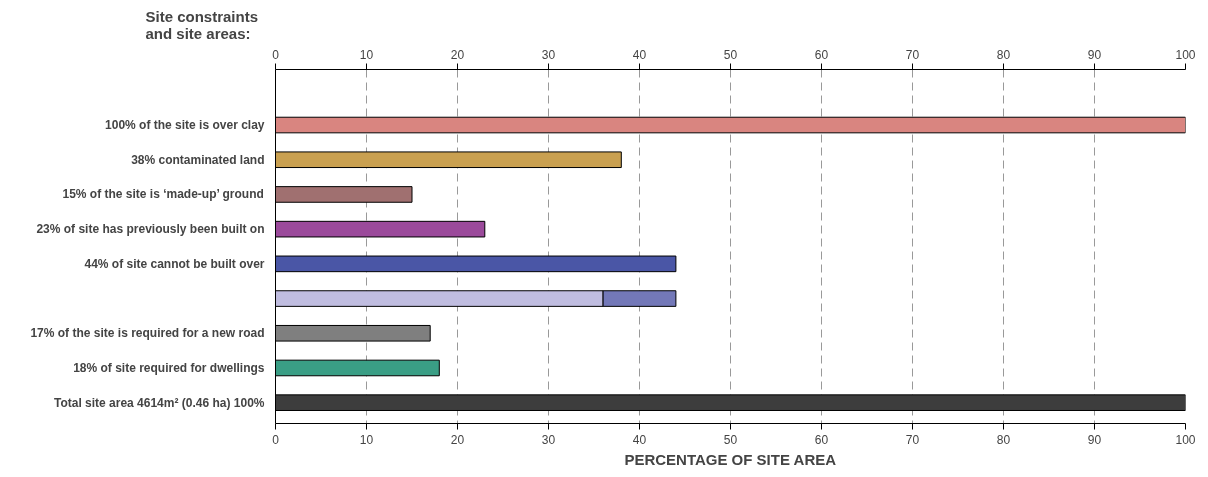 This screenshot has width=1208, height=477. Describe the element at coordinates (1185, 439) in the screenshot. I see `x-tick-label: 100` at that location.